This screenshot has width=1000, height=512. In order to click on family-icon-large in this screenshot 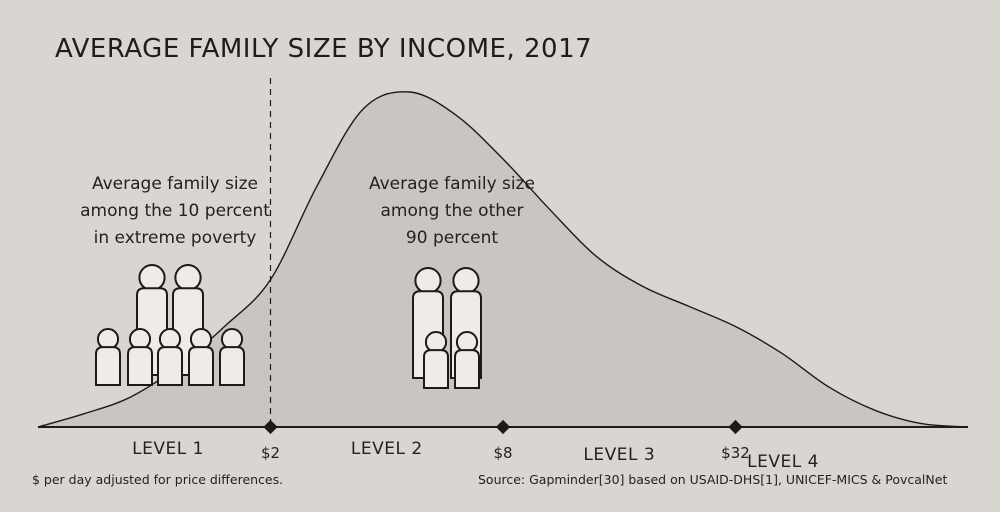, I will do `click(170, 325)`.